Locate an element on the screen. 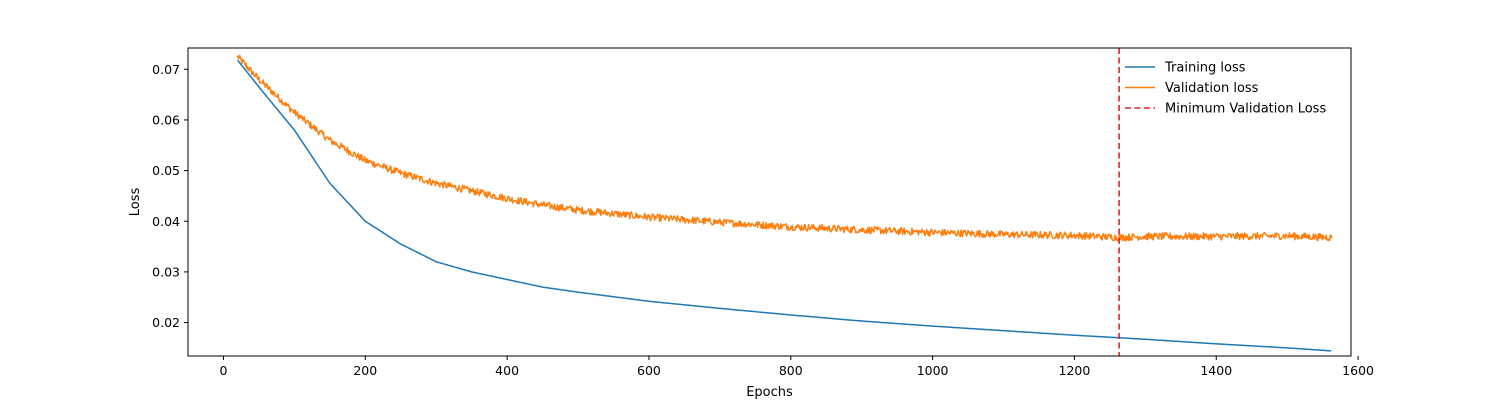 The width and height of the screenshot is (1500, 400). x-tick-label: 200 is located at coordinates (365, 370).